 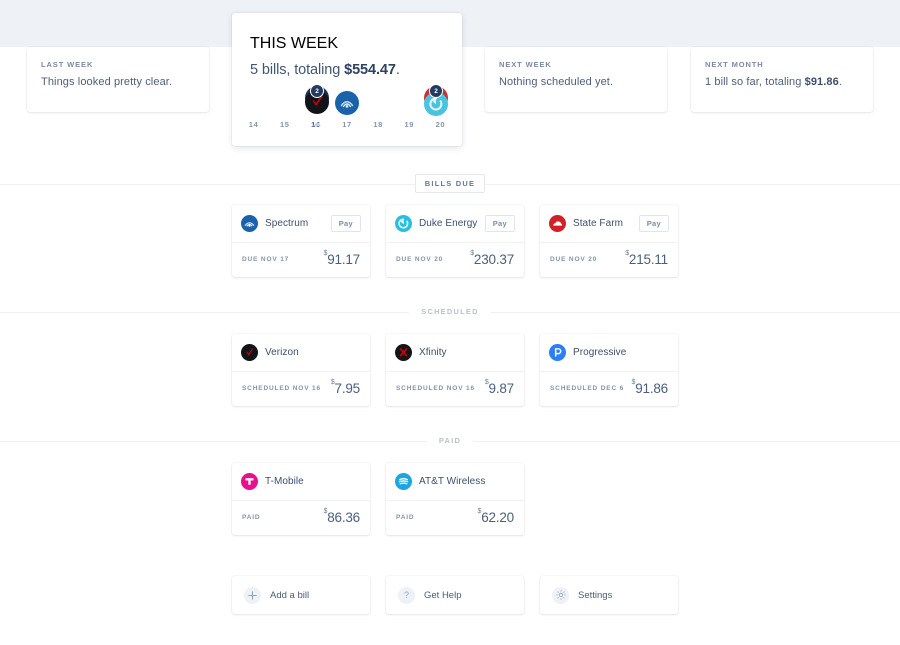 I want to click on timeline-day-labels: 14 15 16 17 18 19 20, so click(x=347, y=124).